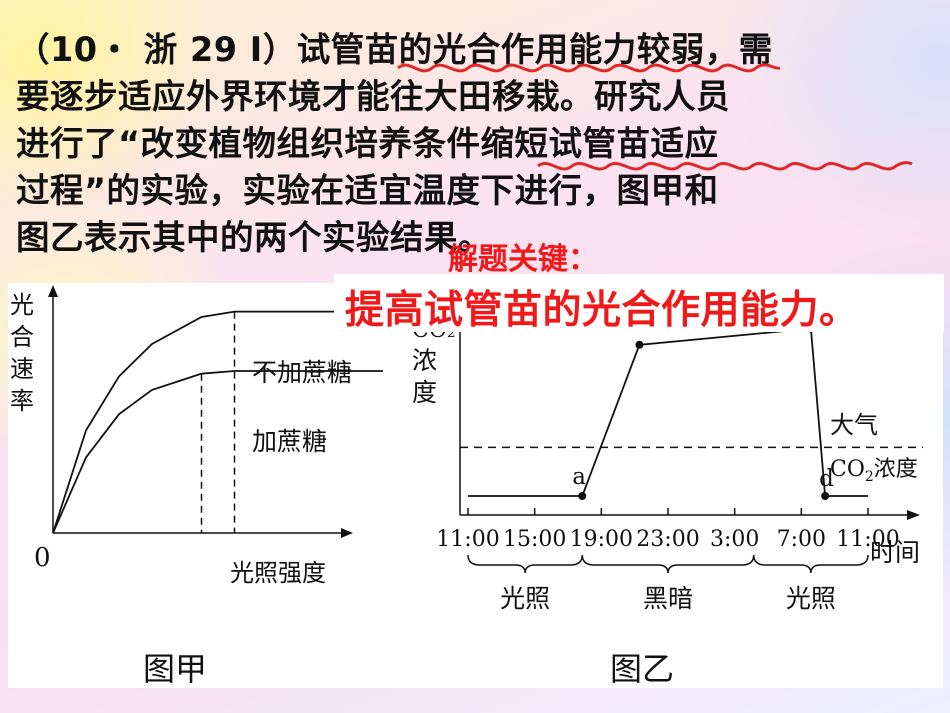  Describe the element at coordinates (847, 469) in the screenshot. I see `figure-b-ref-co: CO` at that location.